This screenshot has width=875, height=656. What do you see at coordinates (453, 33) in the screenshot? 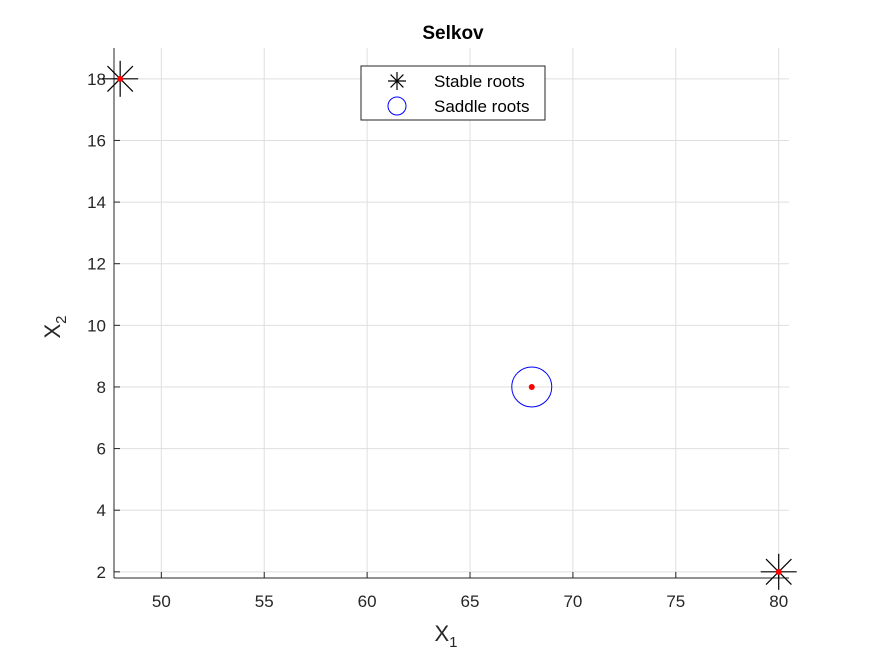
I see `chart-title: Selkov` at bounding box center [453, 33].